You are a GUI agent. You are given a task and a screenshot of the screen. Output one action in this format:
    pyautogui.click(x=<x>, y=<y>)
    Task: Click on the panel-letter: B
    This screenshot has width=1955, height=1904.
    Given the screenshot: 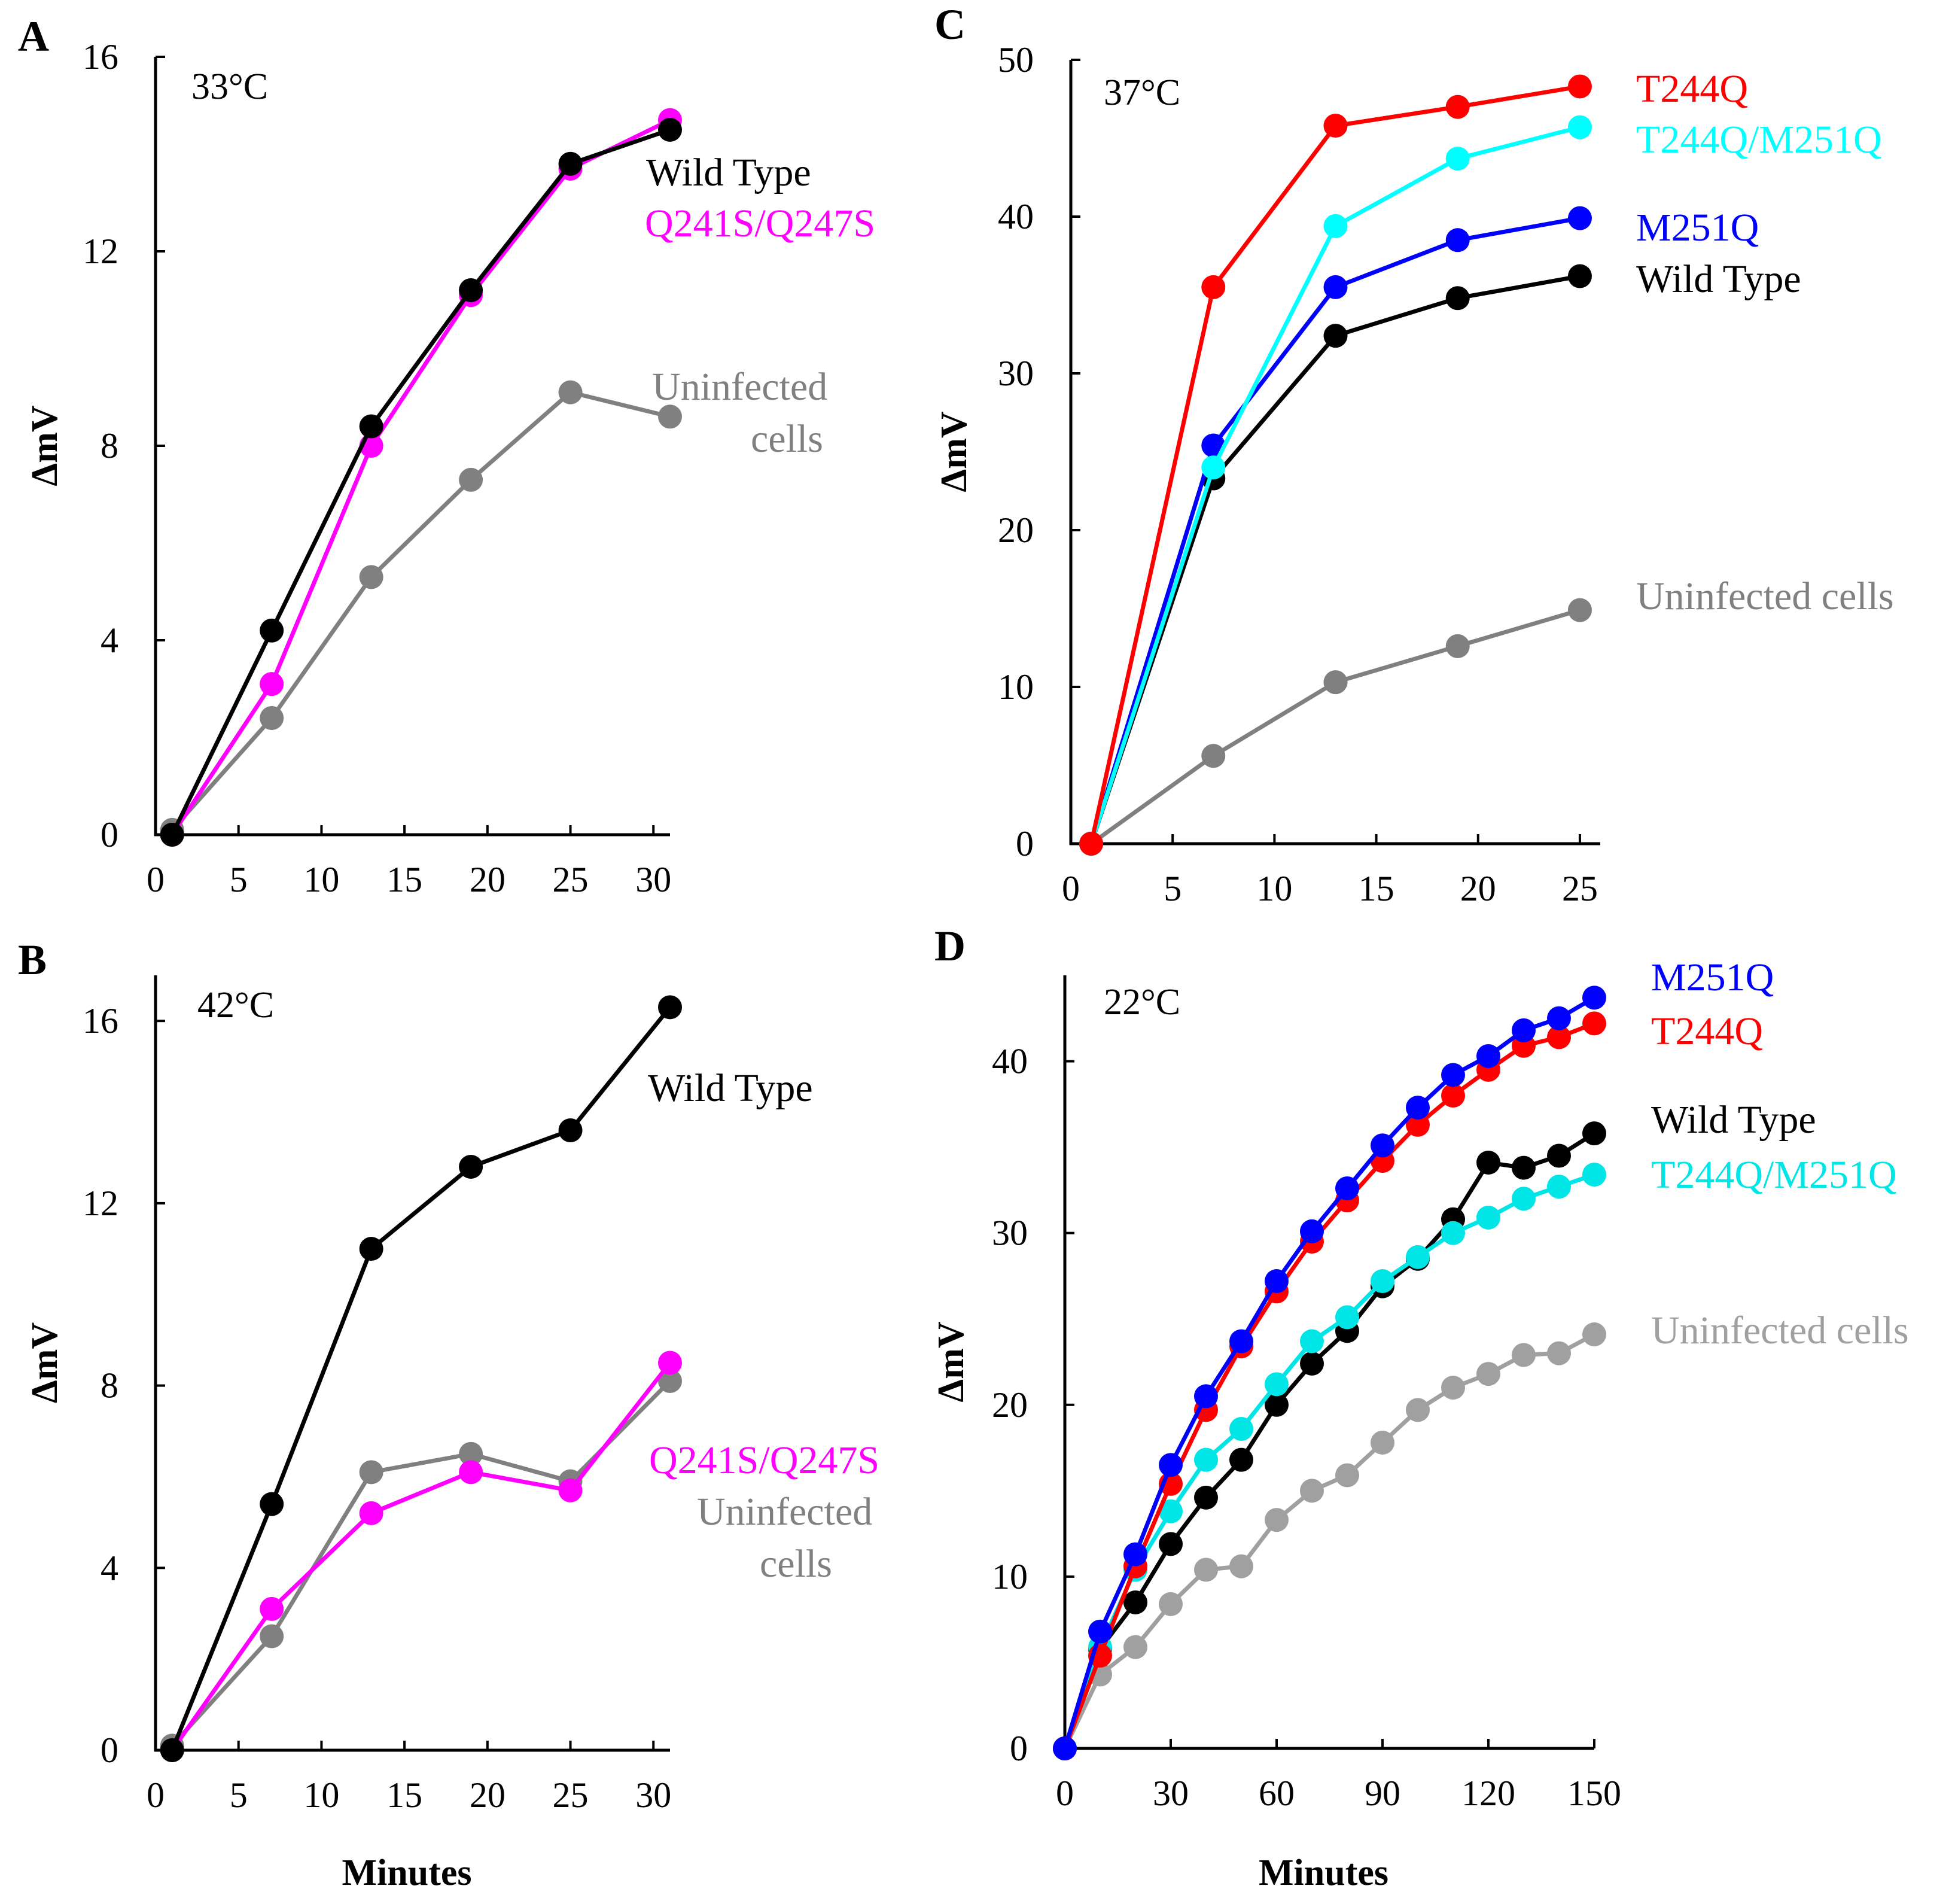 What is the action you would take?
    pyautogui.click(x=32, y=960)
    